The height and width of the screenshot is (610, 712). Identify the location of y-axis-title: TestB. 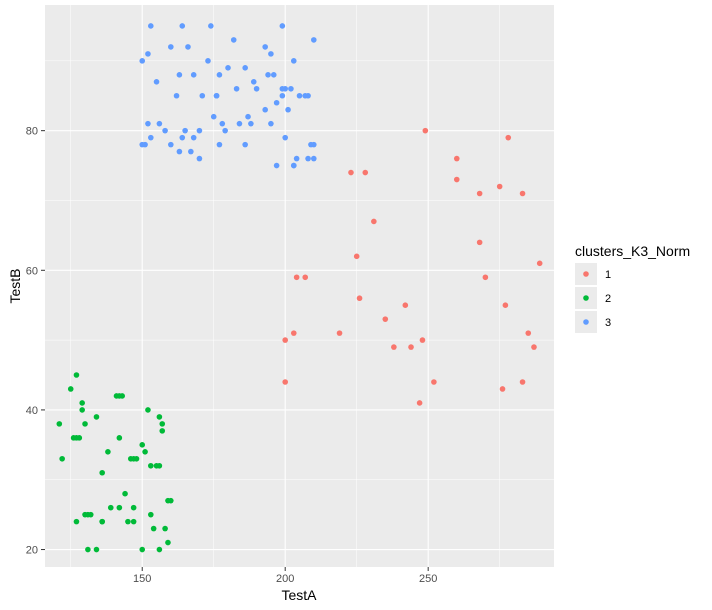
(15, 285).